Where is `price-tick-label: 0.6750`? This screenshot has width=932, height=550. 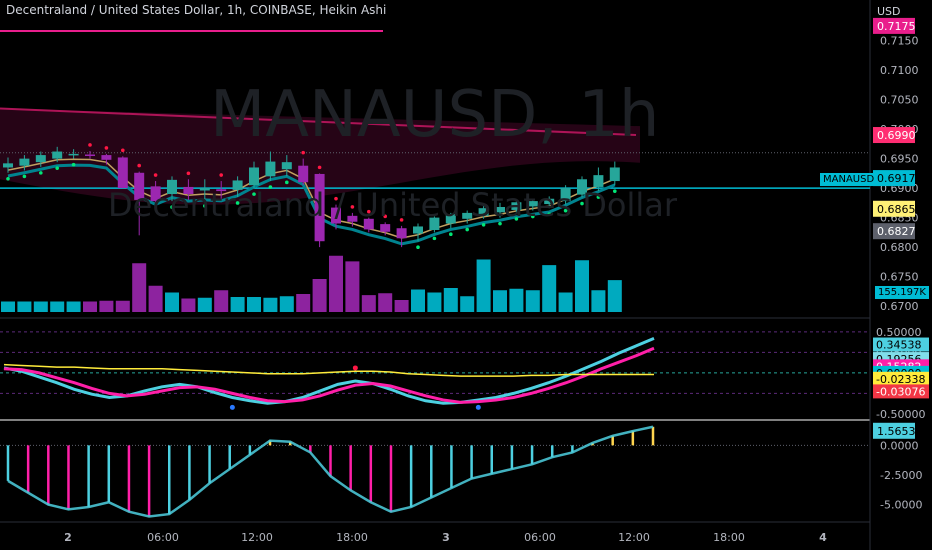
price-tick-label: 0.6750 is located at coordinates (899, 277).